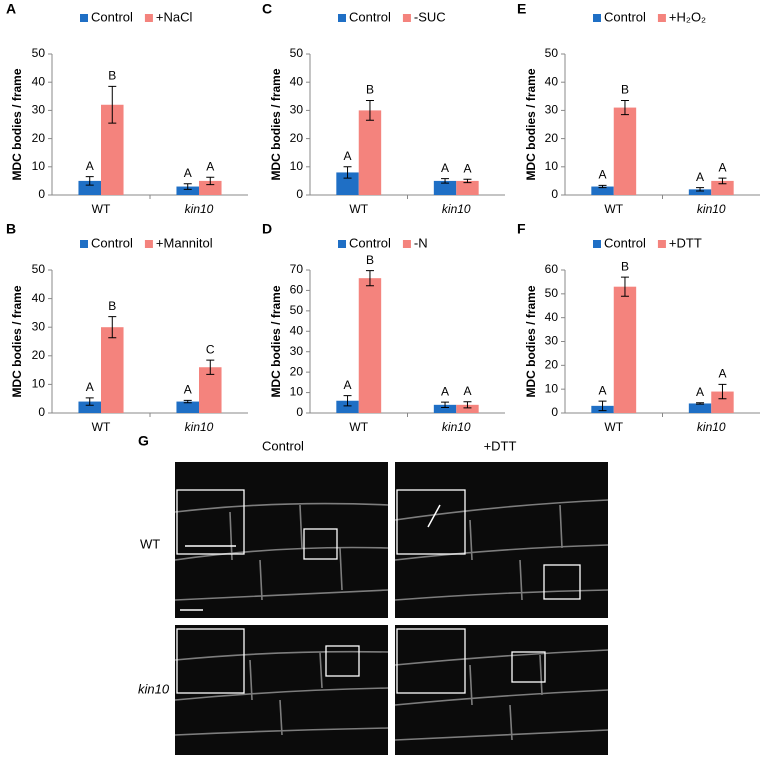  What do you see at coordinates (154, 688) in the screenshot?
I see `row-label: kin10` at bounding box center [154, 688].